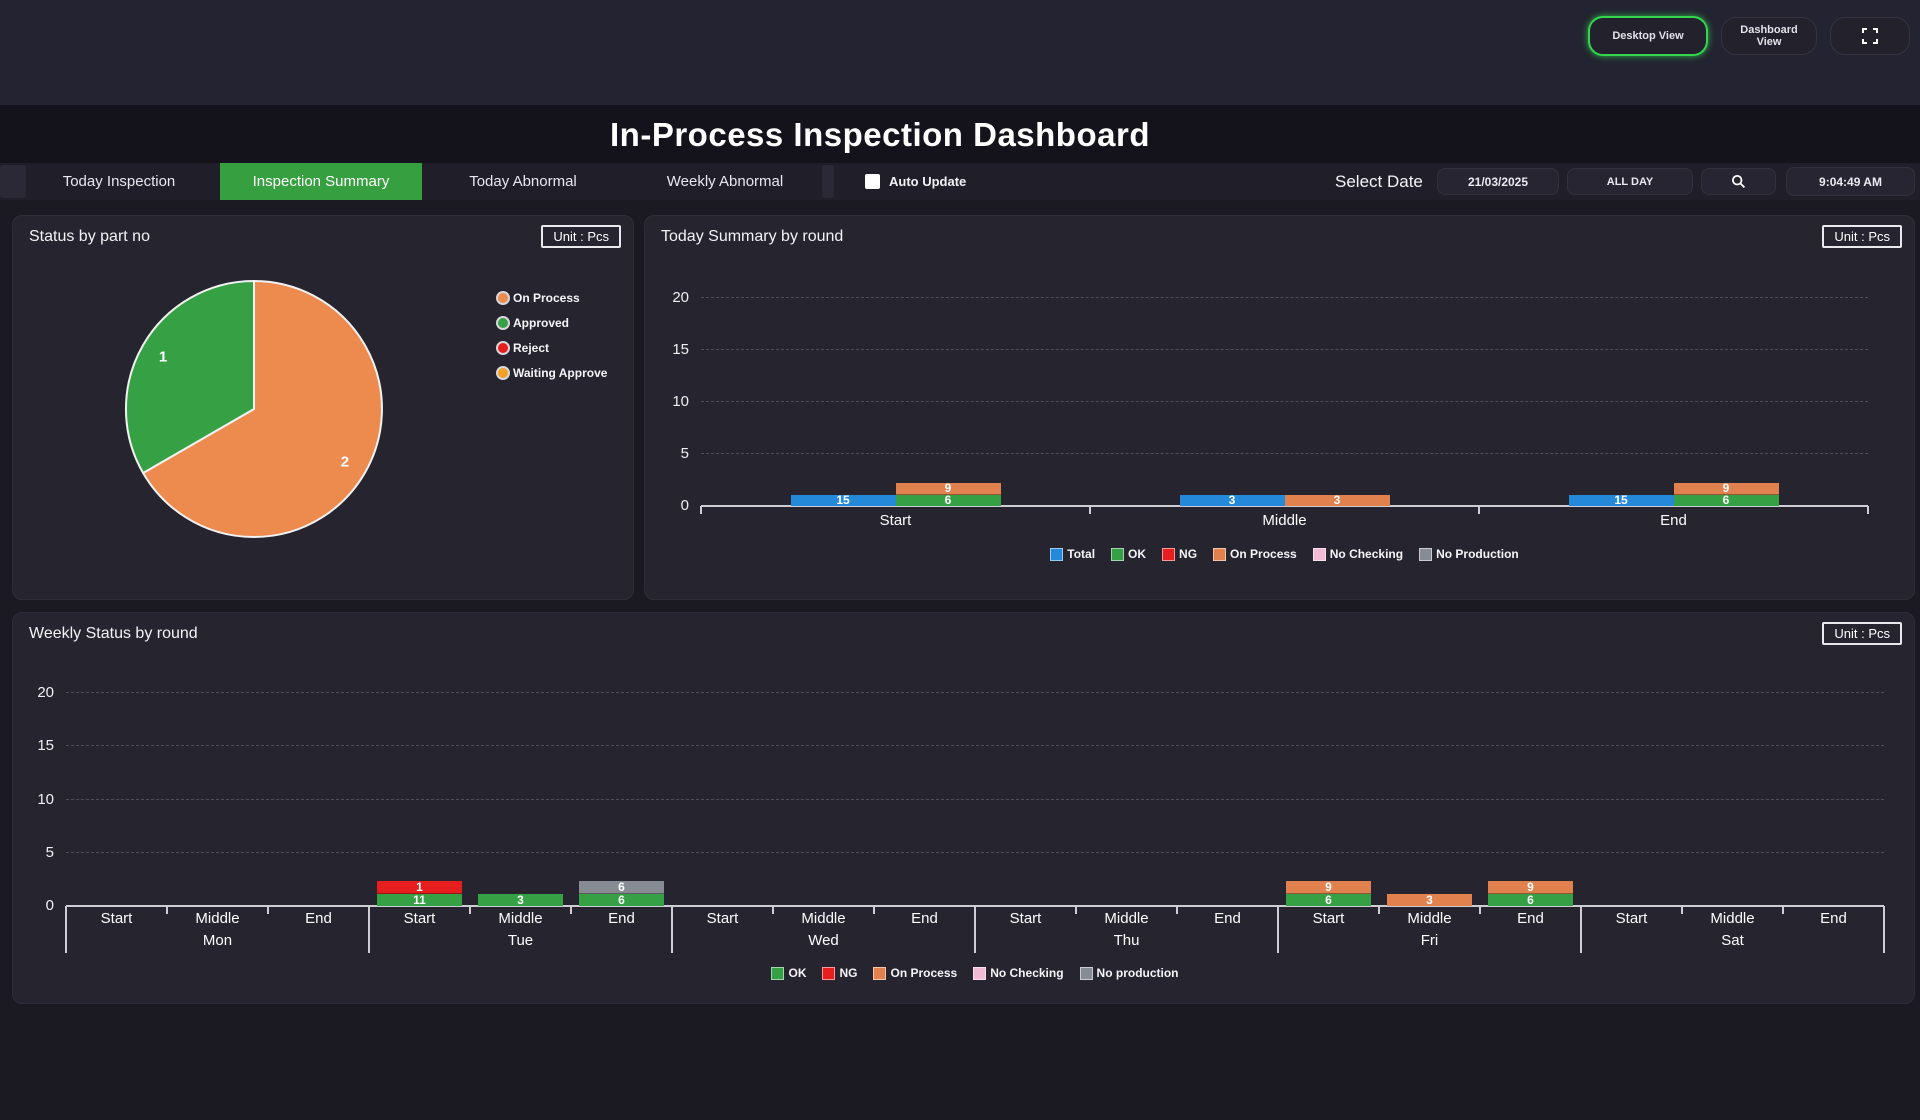 This screenshot has height=1120, width=1920. What do you see at coordinates (725, 181) in the screenshot?
I see `tab-weekly-abnormal: Weekly Abnormal` at bounding box center [725, 181].